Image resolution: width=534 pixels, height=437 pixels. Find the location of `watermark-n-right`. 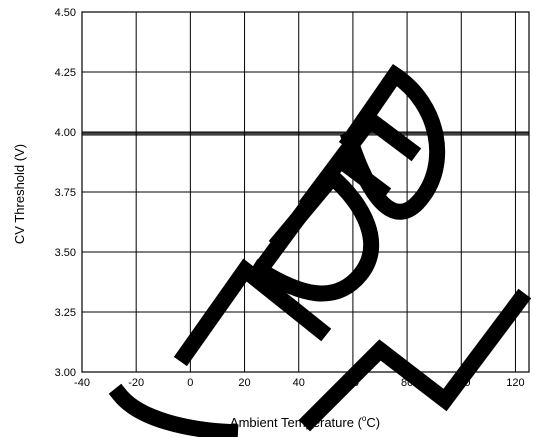

watermark-n-right is located at coordinates (415, 360).